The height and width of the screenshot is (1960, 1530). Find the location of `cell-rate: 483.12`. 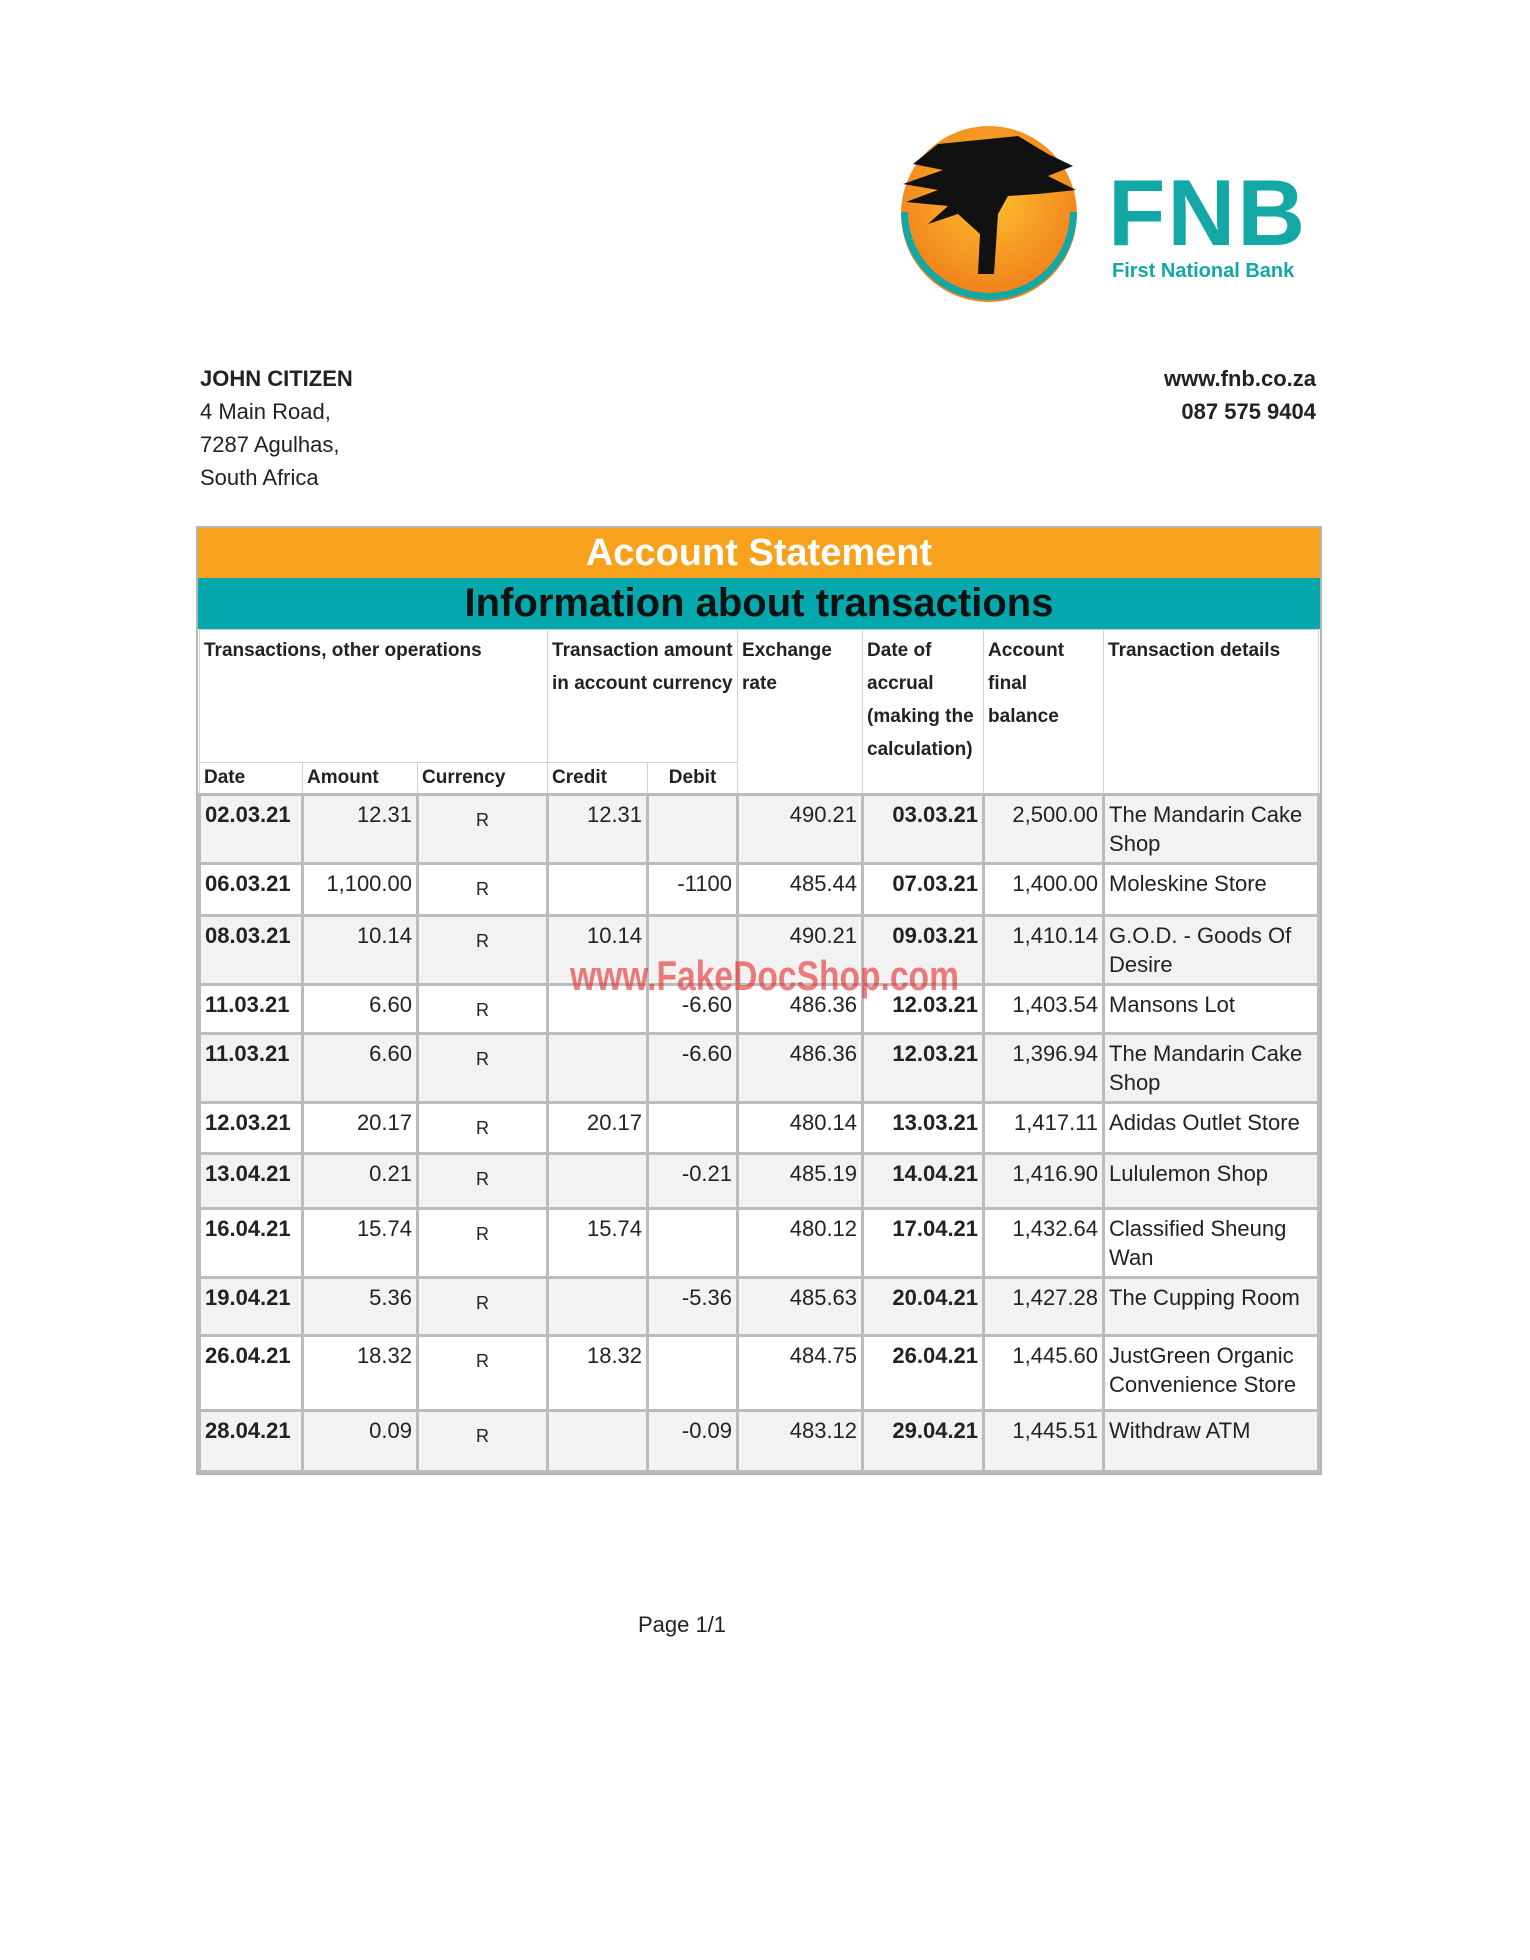

cell-rate: 483.12 is located at coordinates (800, 1441).